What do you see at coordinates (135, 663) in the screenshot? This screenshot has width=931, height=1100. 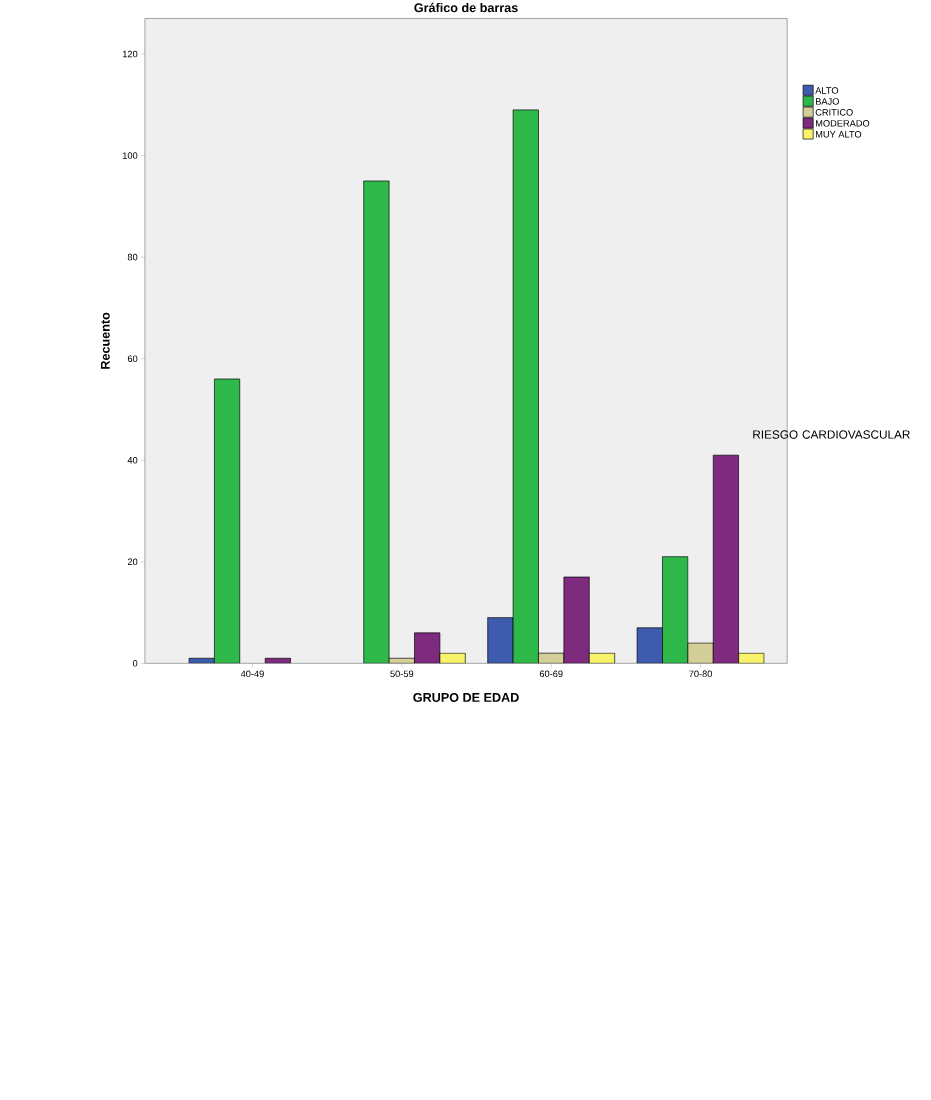 I see `y-tick-label: 0` at bounding box center [135, 663].